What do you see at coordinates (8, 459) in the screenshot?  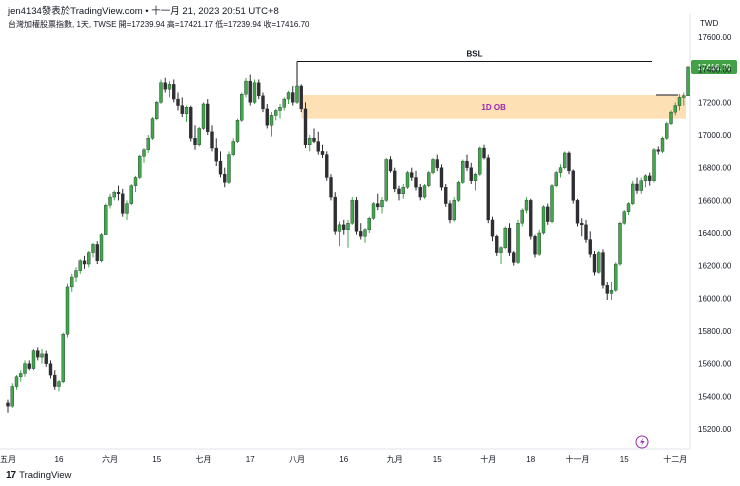 I see `x-tick-label: 五月` at bounding box center [8, 459].